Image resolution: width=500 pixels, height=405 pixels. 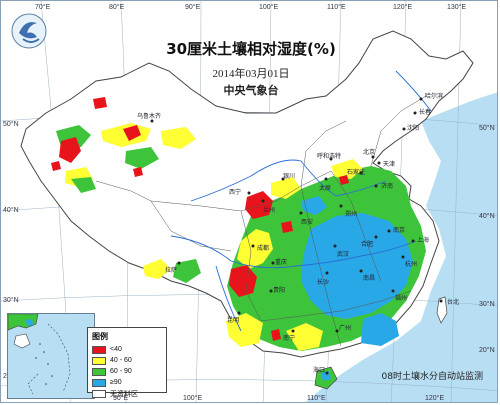 I want to click on tick-top-70e: 70°E, so click(x=43, y=7).